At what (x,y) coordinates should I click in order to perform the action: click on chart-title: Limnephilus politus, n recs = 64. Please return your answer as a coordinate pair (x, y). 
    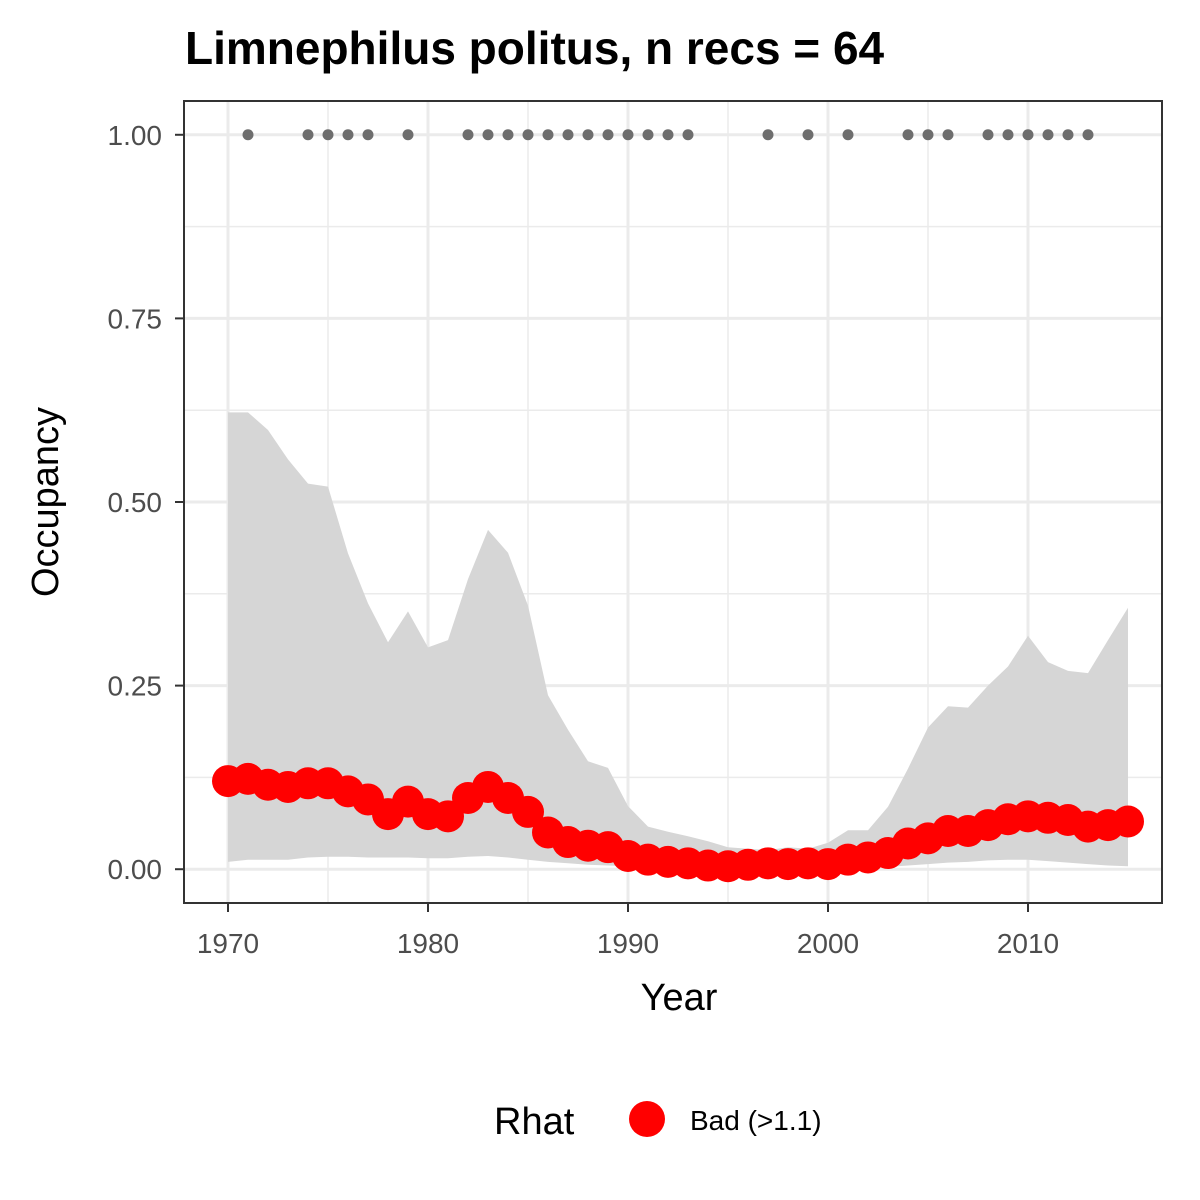
    Looking at the image, I should click on (535, 48).